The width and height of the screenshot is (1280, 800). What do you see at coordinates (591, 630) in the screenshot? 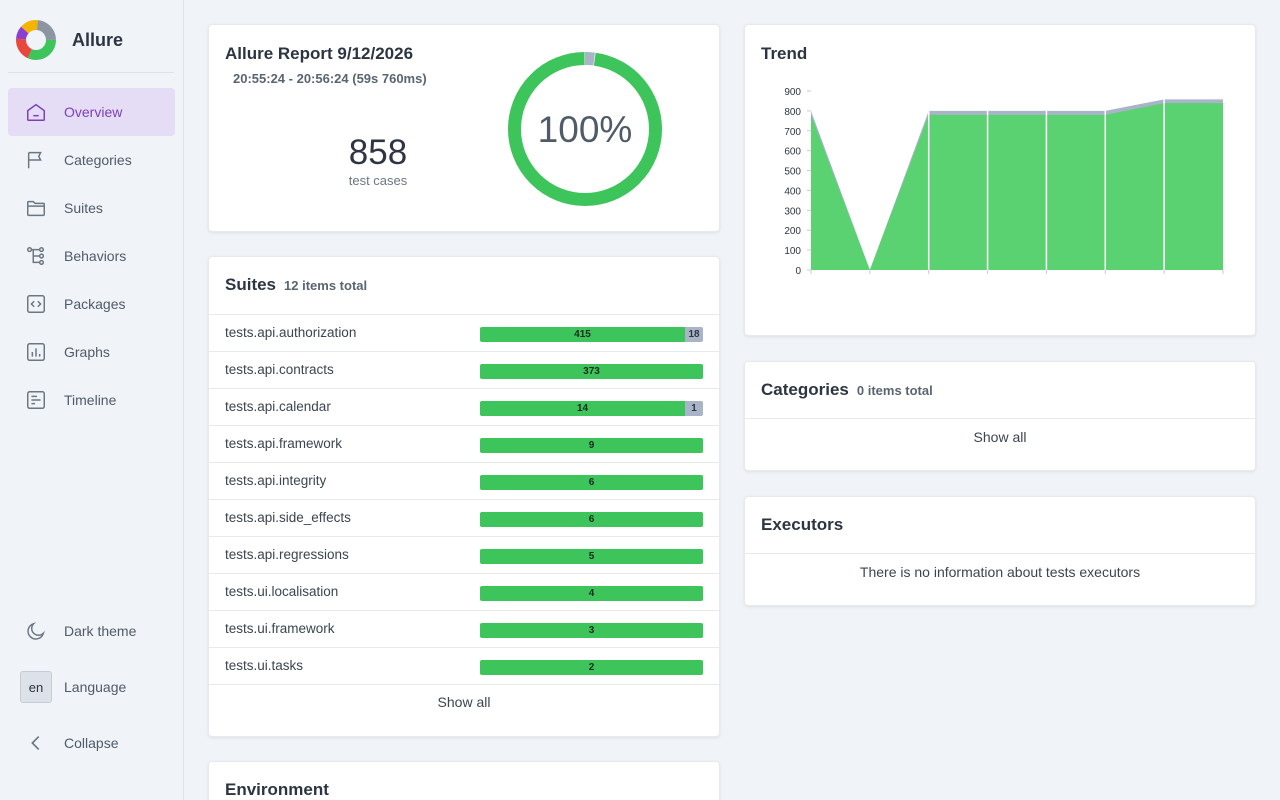
I see `suite-status-bar: 3` at bounding box center [591, 630].